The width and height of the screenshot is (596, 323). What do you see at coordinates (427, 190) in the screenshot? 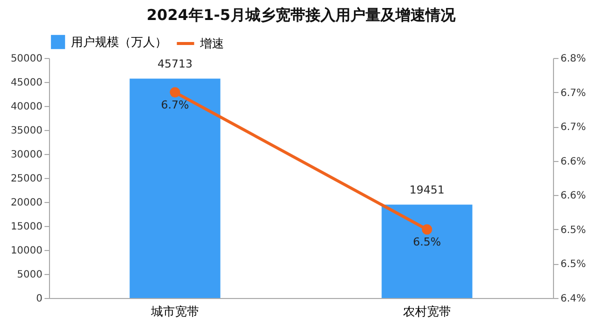
I see `data-label: 19451` at bounding box center [427, 190].